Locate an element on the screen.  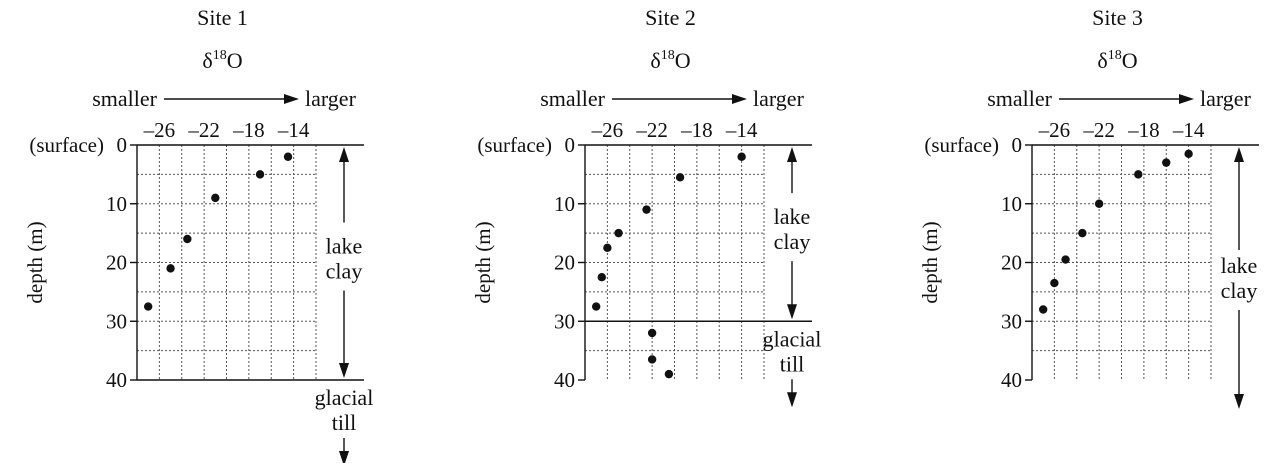
chart-title: Site 2 is located at coordinates (670, 17).